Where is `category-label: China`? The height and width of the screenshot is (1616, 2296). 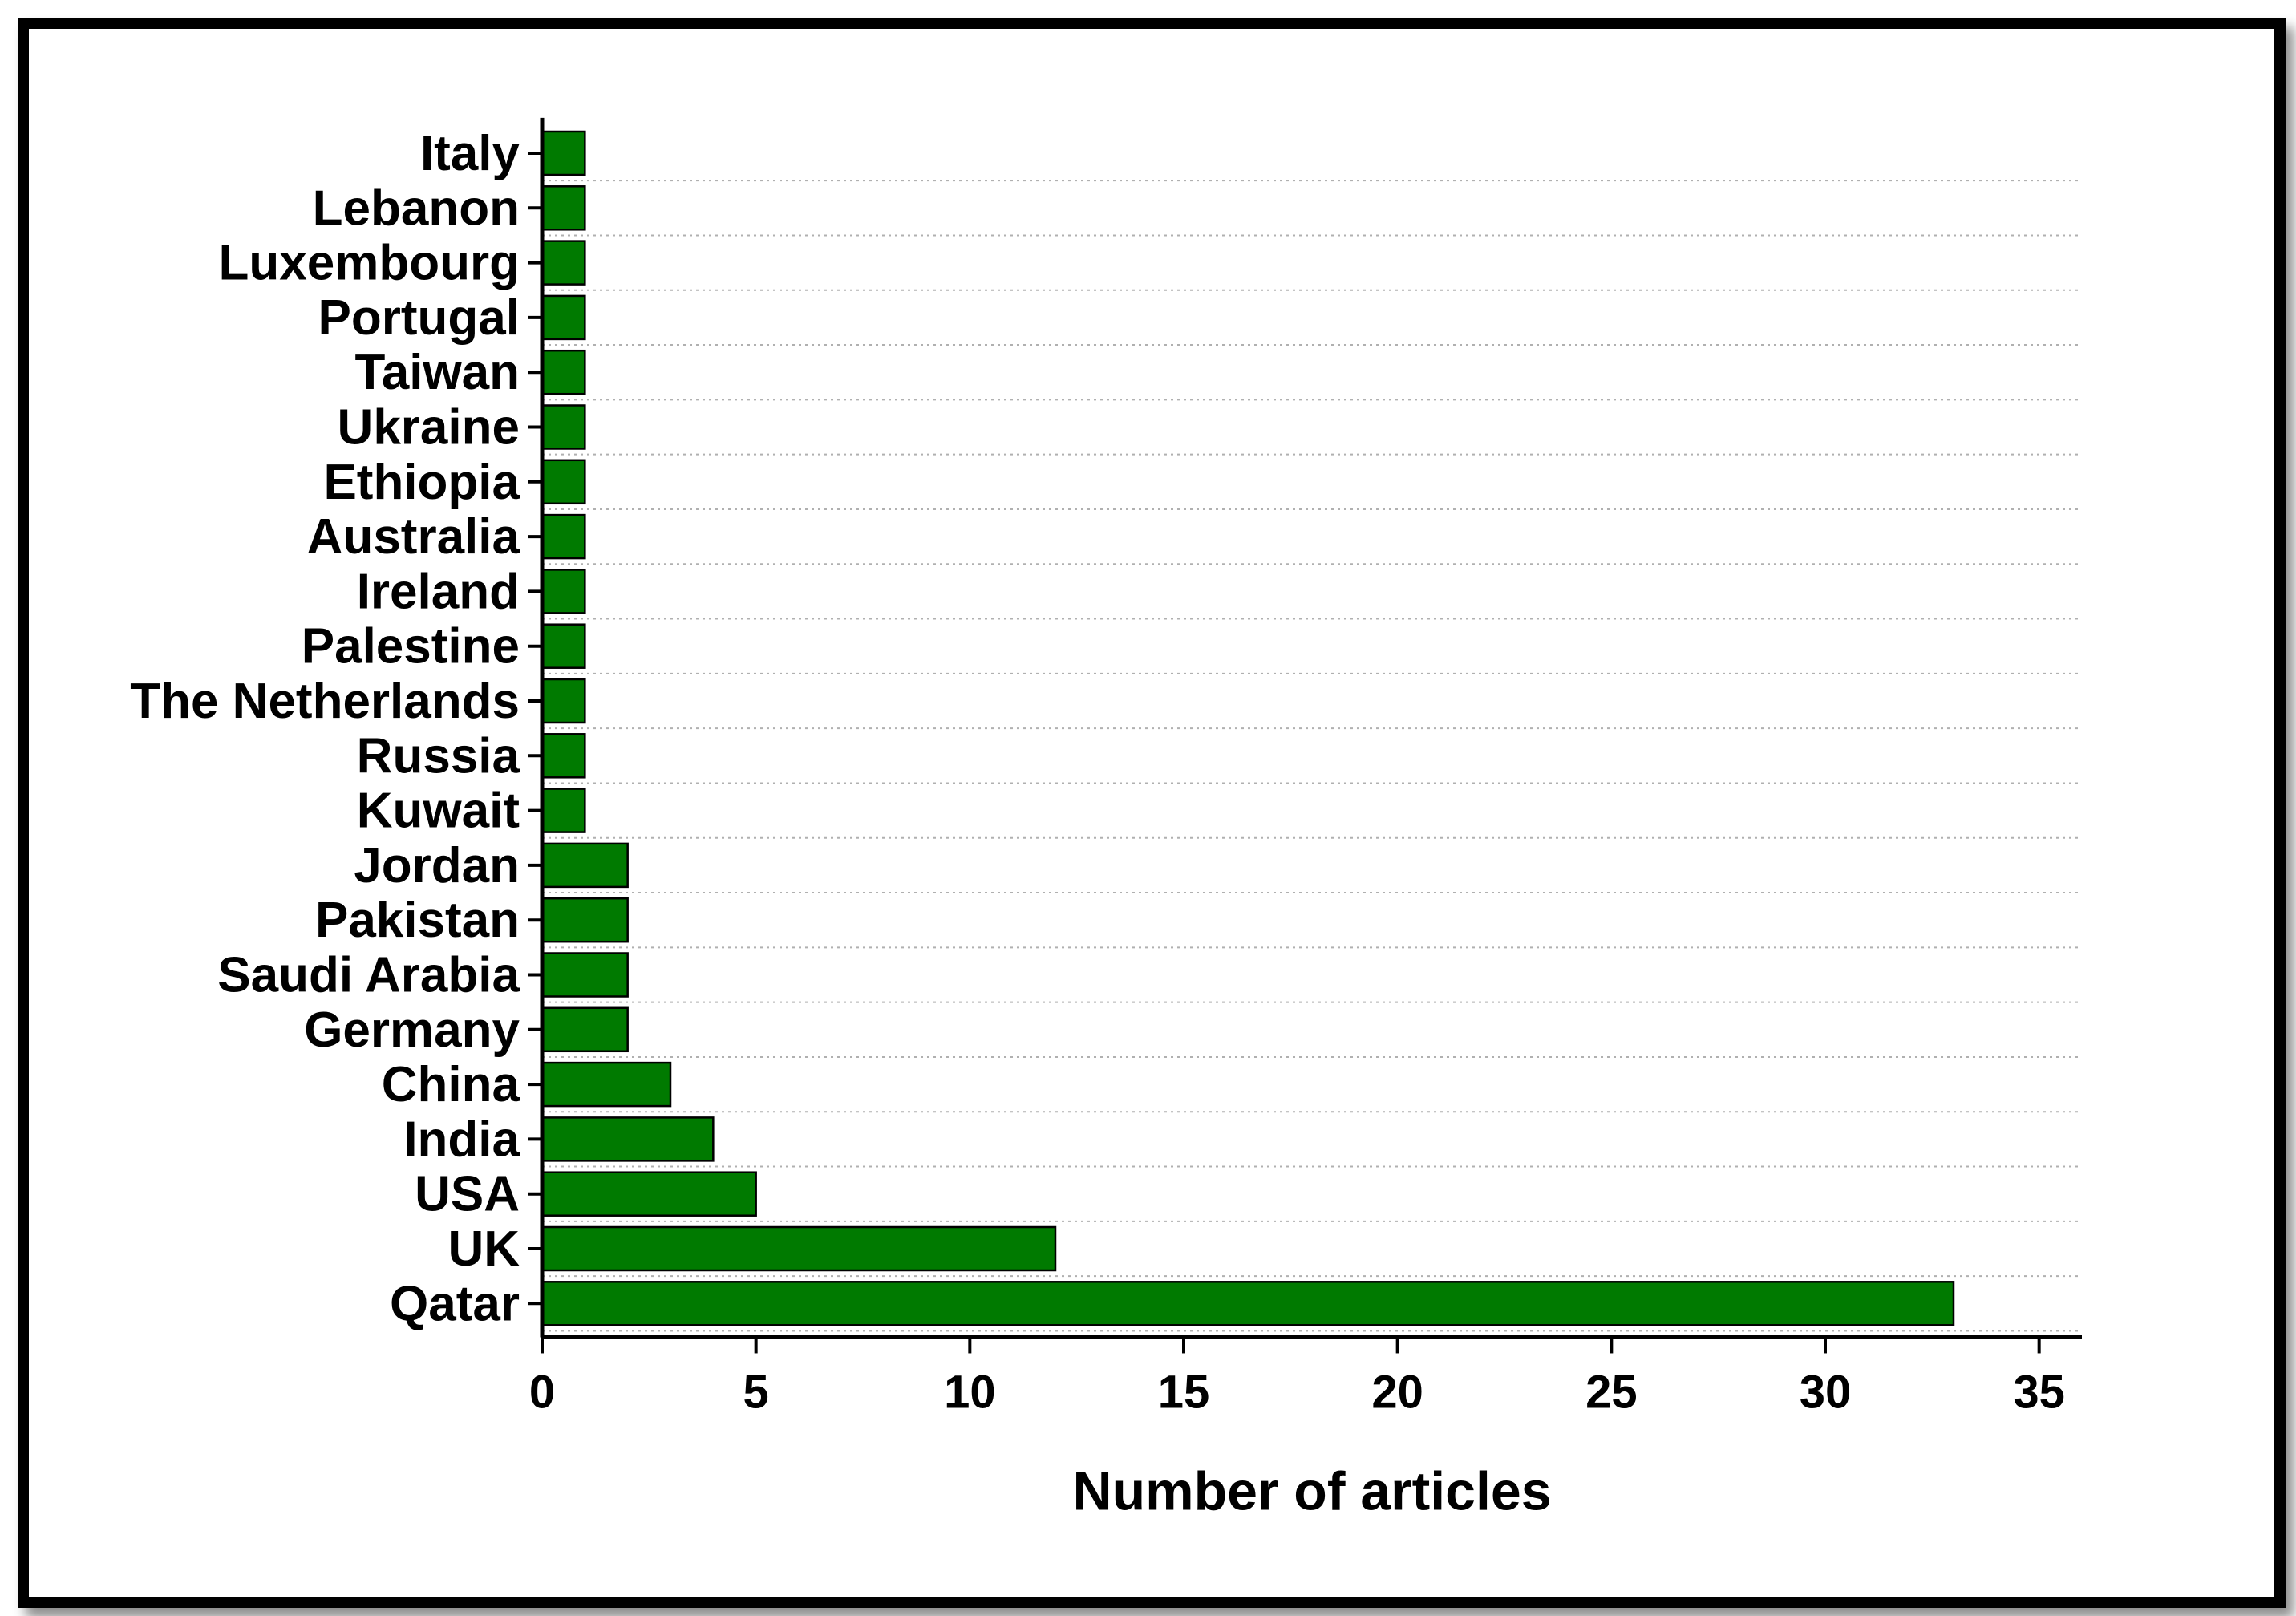 category-label: China is located at coordinates (451, 1085).